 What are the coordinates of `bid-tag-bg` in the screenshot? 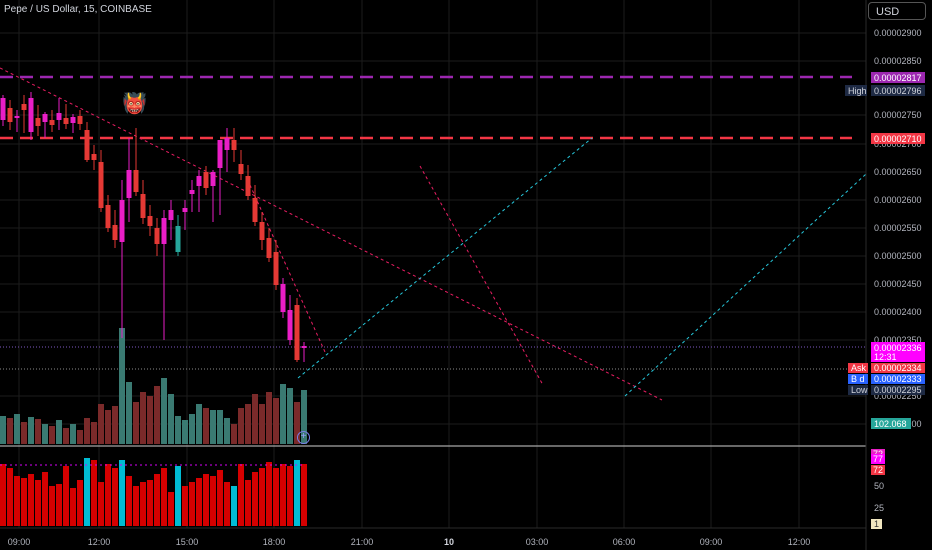 It's located at (858, 379).